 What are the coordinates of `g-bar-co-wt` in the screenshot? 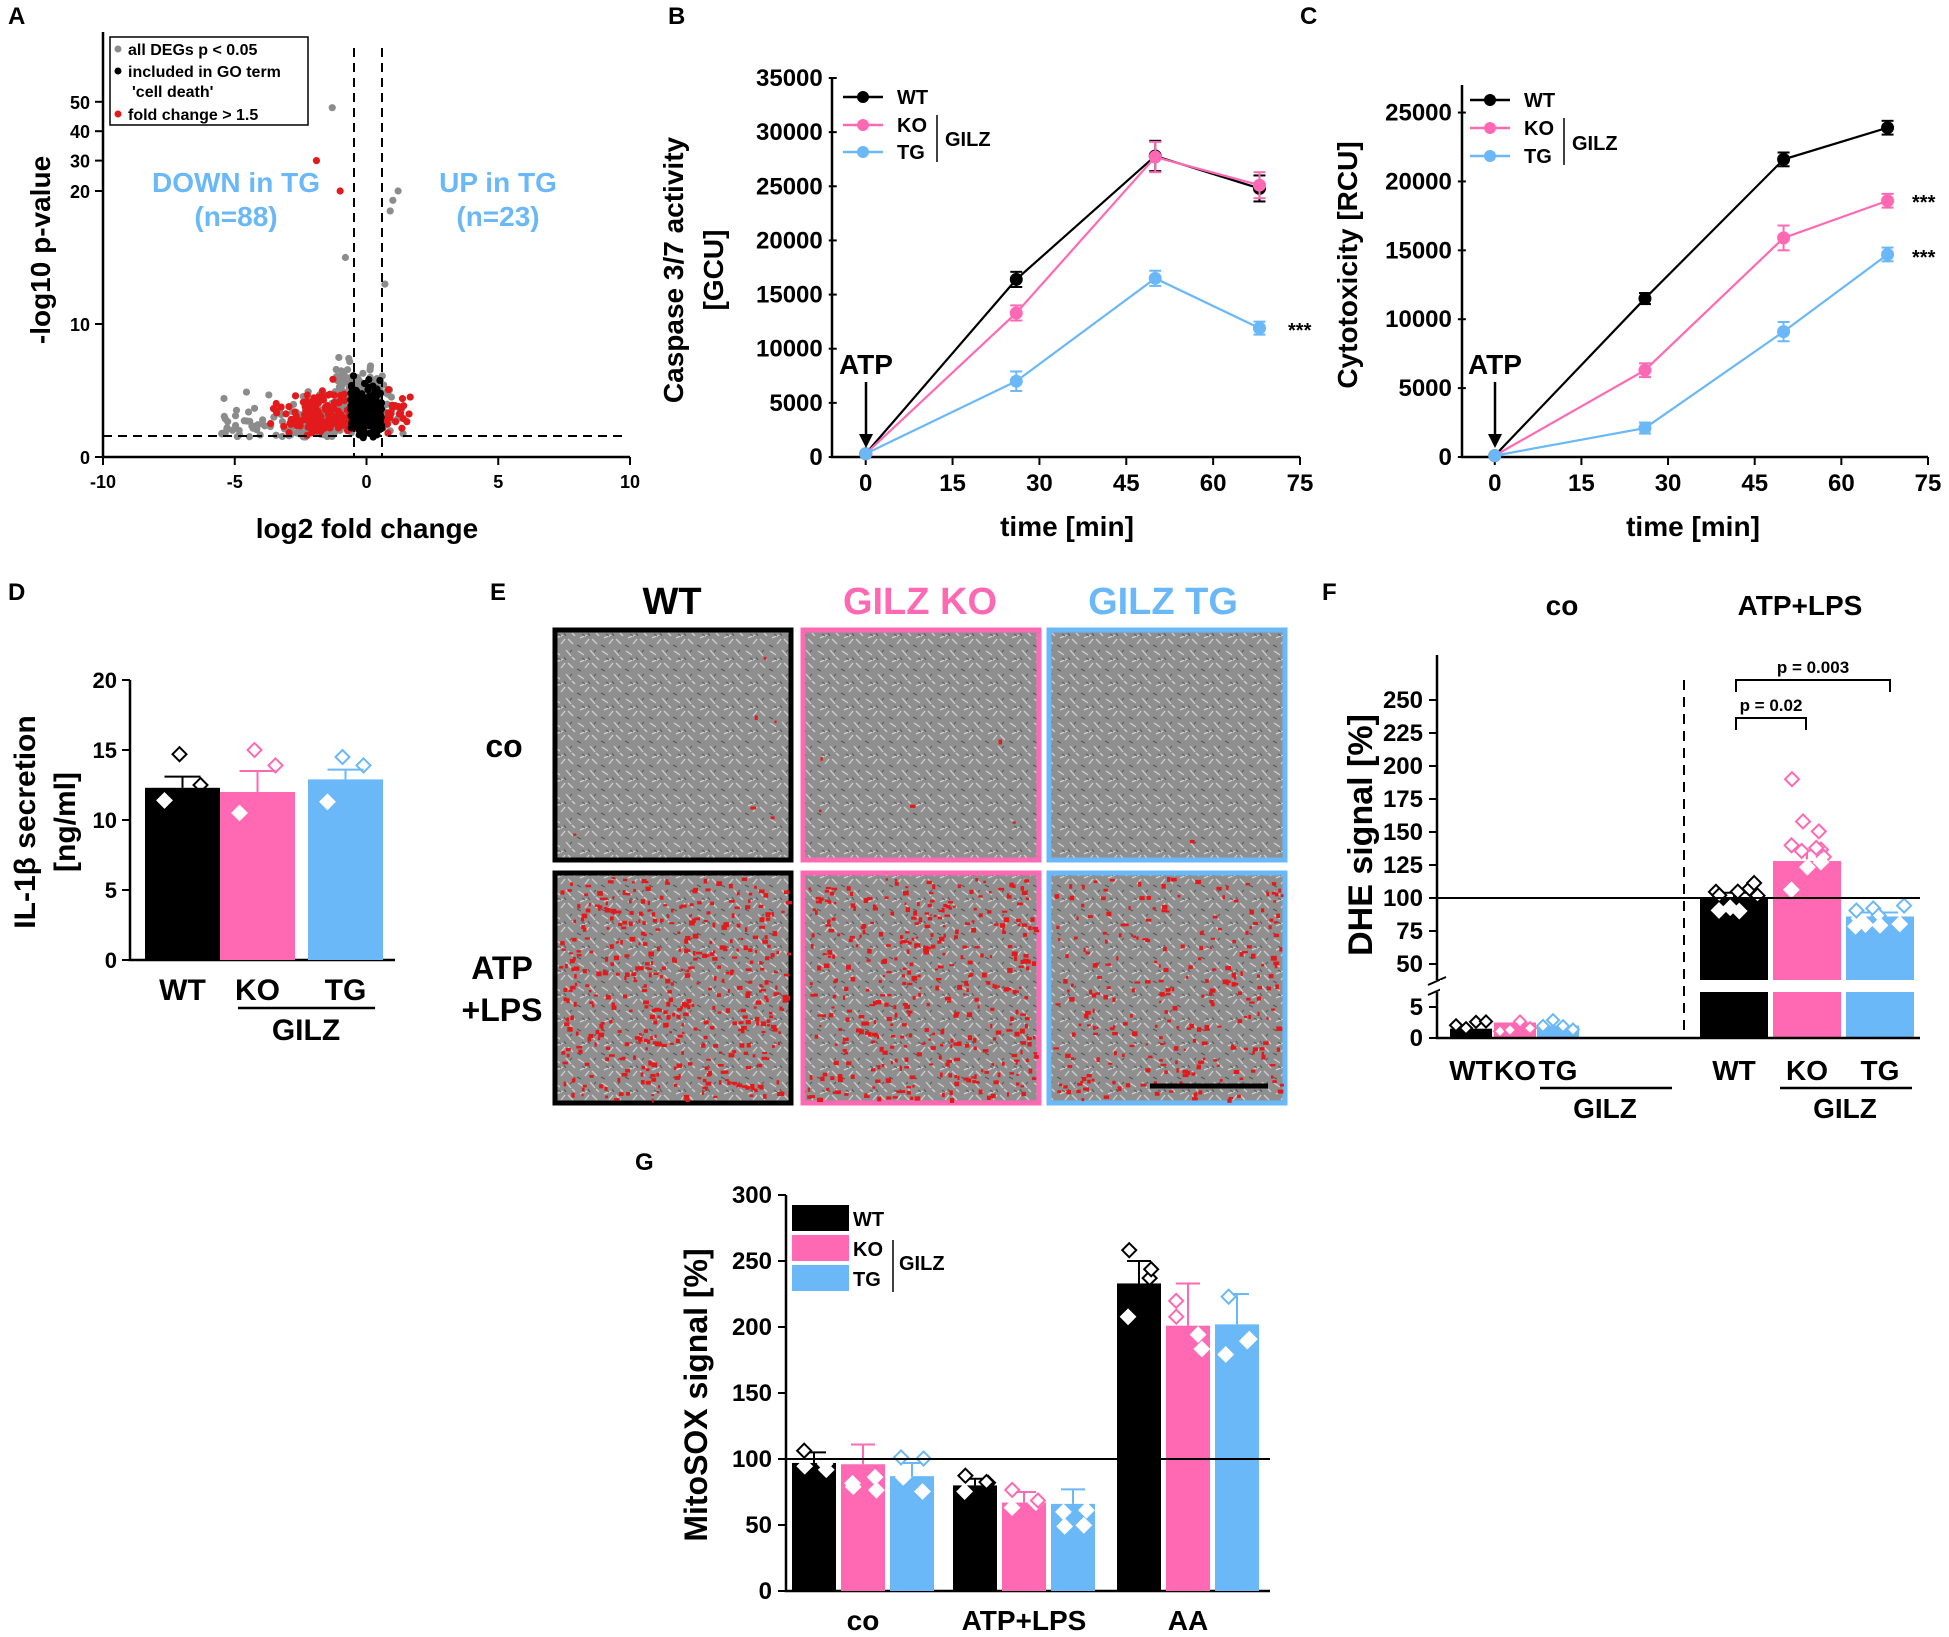 It's located at (814, 1526).